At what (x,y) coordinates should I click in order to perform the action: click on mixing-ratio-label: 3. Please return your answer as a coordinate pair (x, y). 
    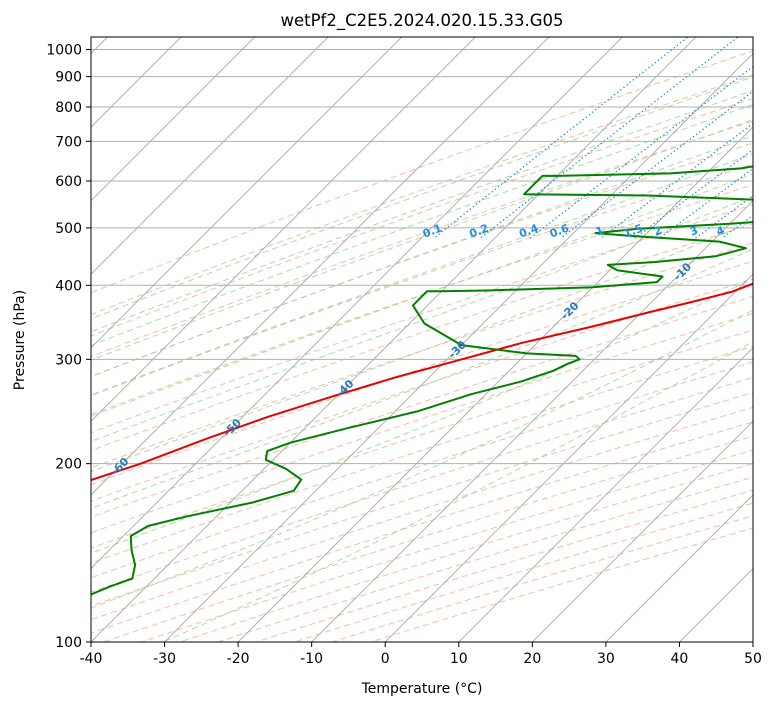
    Looking at the image, I should click on (694, 231).